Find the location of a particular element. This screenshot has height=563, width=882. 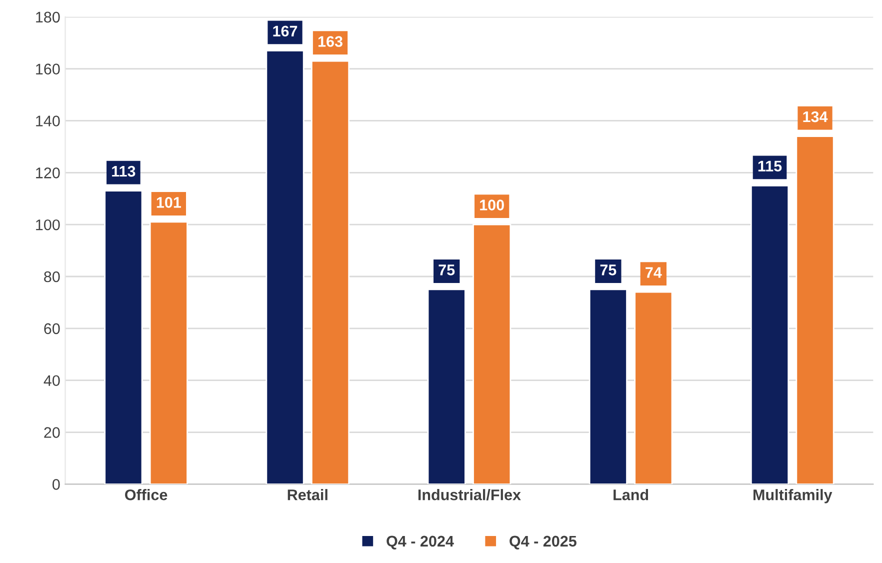

data-label: 101 is located at coordinates (168, 202).